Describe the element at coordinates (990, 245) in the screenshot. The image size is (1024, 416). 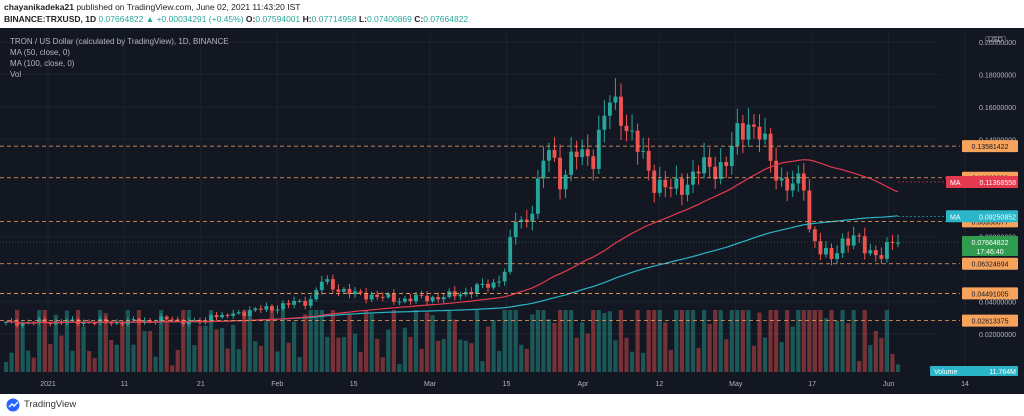
I see `last-price-badge` at that location.